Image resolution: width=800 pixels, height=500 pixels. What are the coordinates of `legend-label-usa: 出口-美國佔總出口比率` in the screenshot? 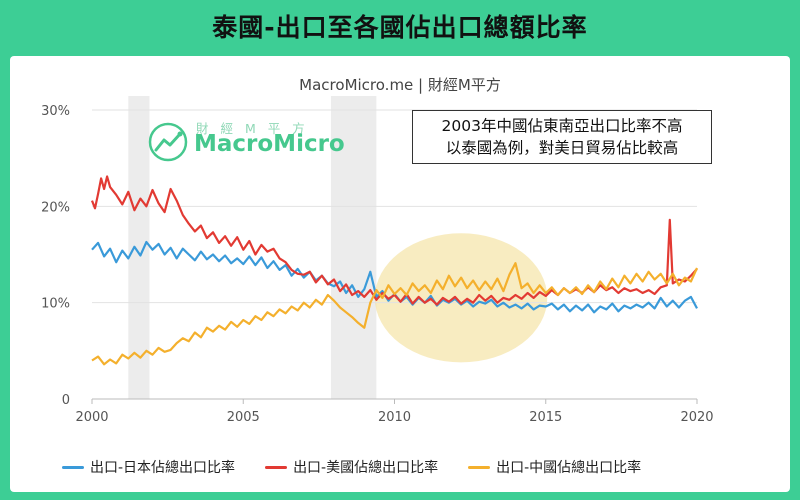 It's located at (366, 468).